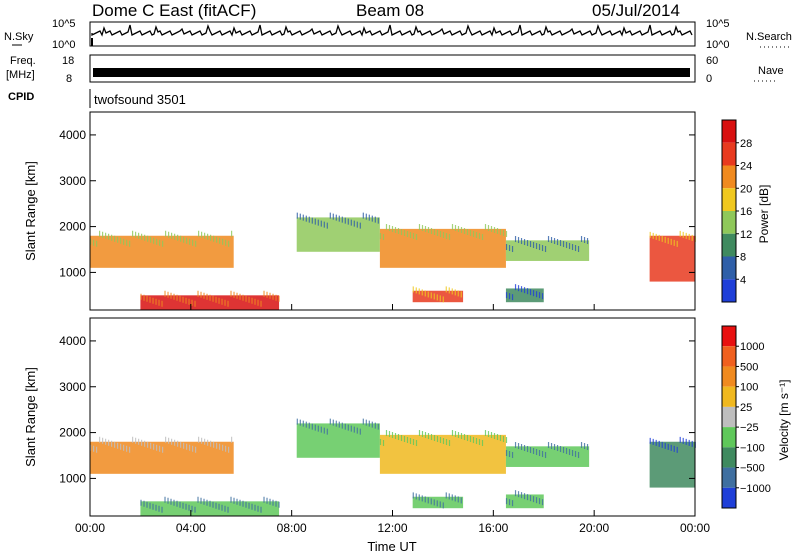 This screenshot has height=554, width=800. I want to click on velocity-xtick-label: 08:00, so click(292, 528).